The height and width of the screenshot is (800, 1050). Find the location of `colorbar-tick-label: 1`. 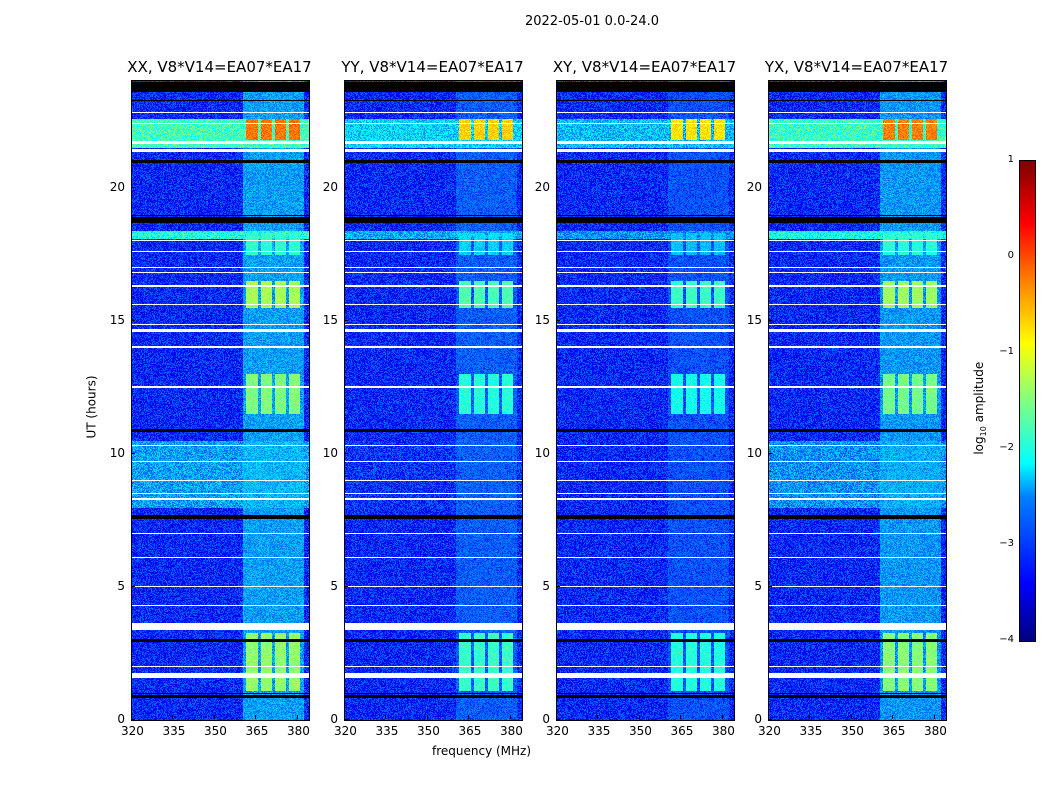

colorbar-tick-label: 1 is located at coordinates (1010, 159).